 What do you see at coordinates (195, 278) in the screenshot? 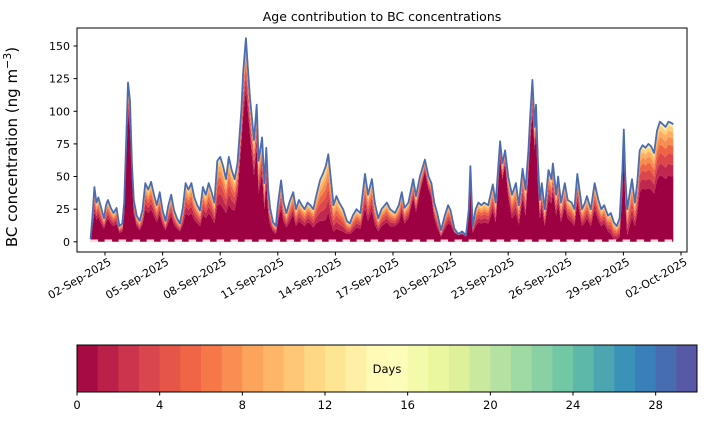
I see `x-tick-label: 08-Sep-2025` at bounding box center [195, 278].